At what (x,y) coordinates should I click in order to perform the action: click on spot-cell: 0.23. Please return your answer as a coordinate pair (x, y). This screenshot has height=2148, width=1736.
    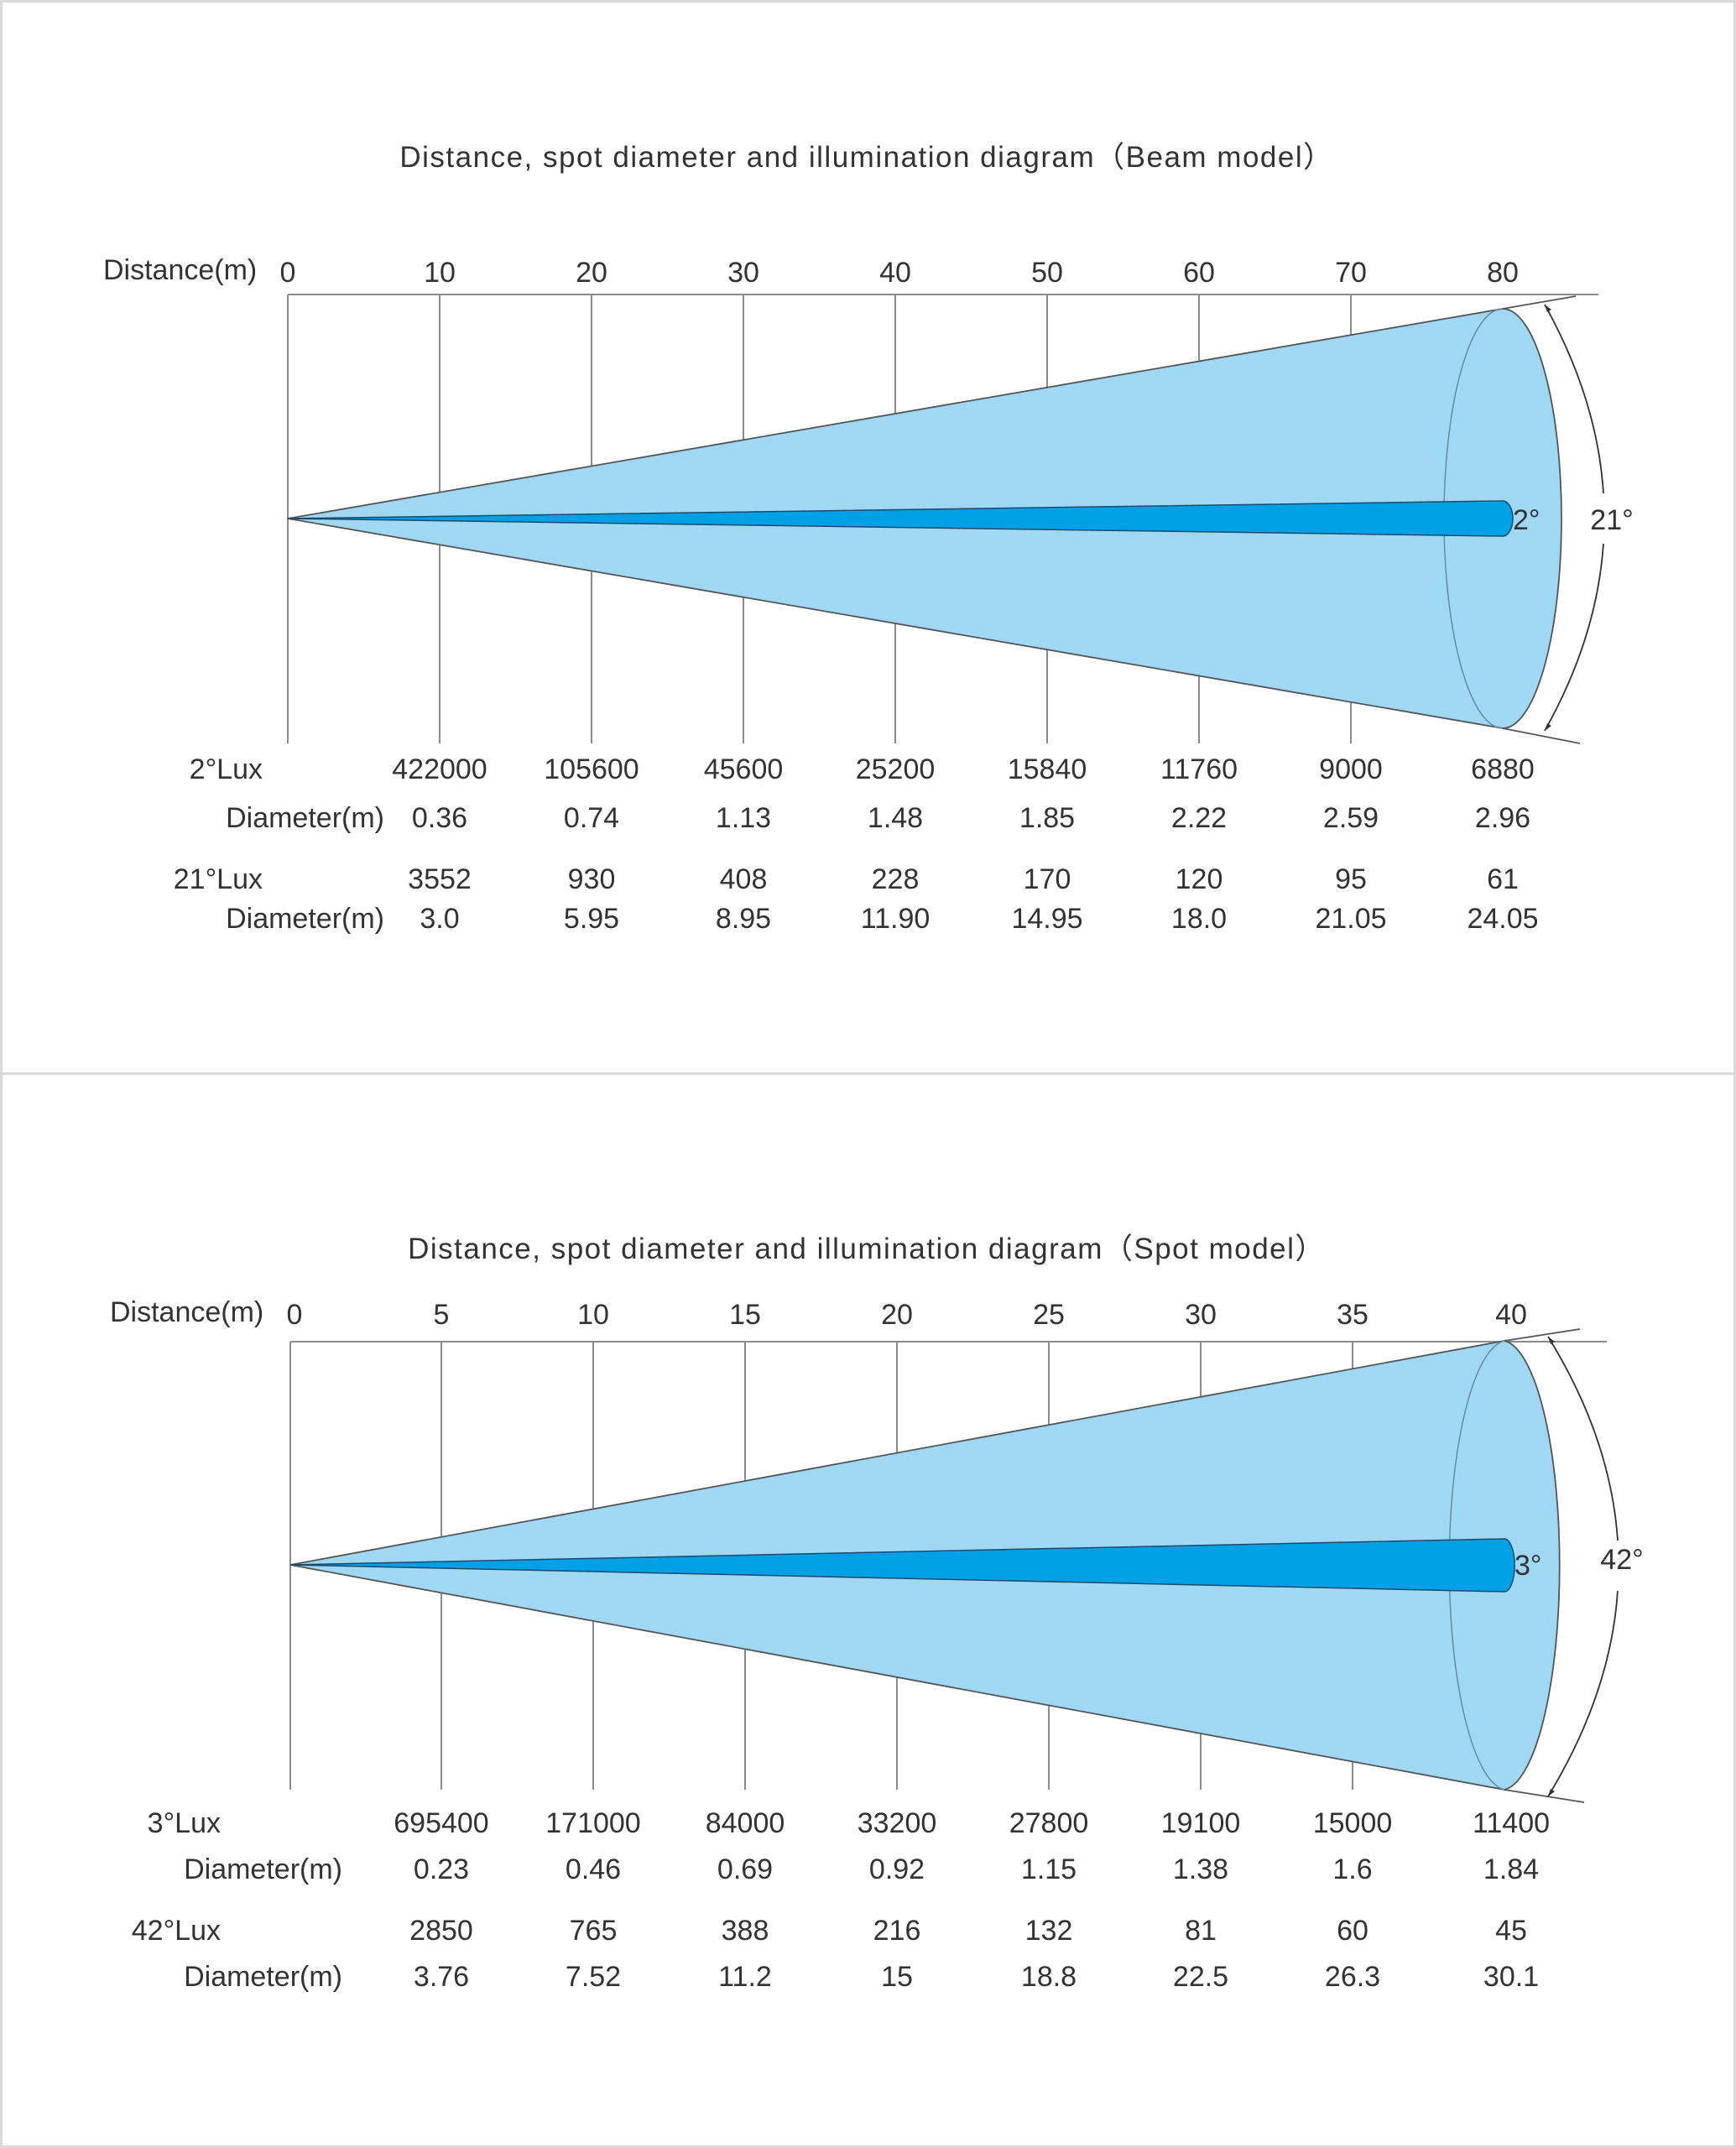
    Looking at the image, I should click on (442, 1869).